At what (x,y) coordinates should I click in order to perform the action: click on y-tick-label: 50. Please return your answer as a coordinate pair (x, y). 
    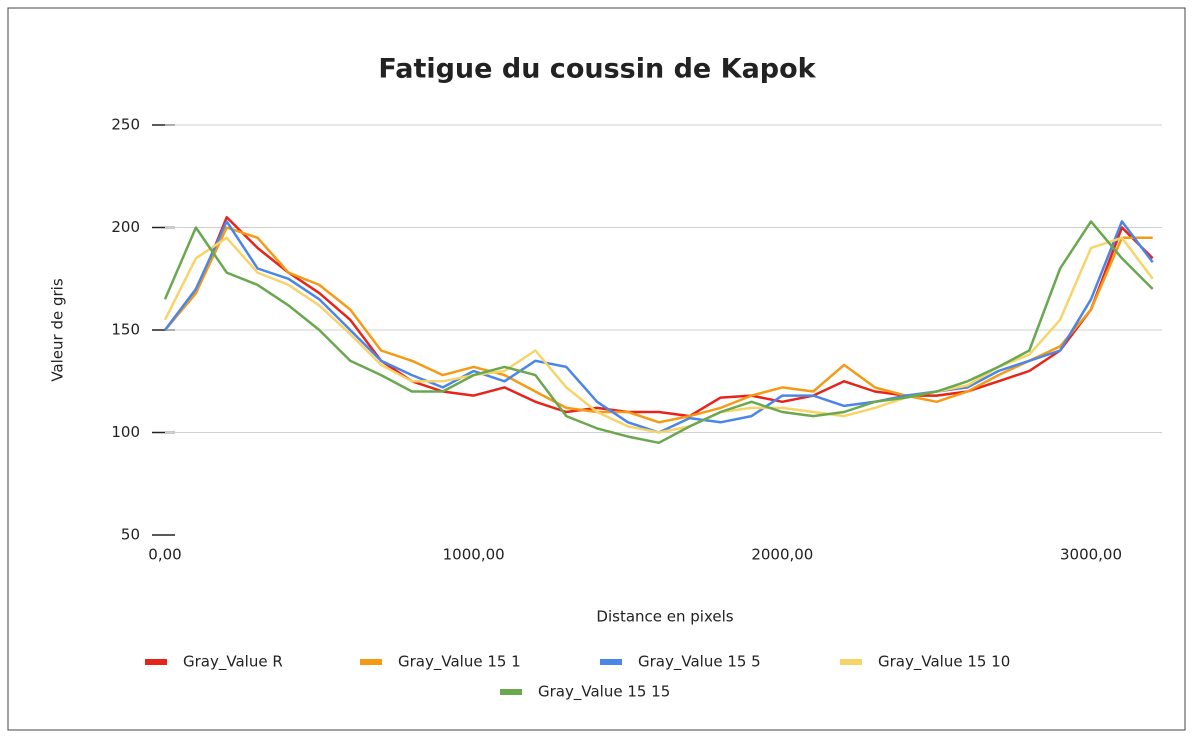
    Looking at the image, I should click on (130, 535).